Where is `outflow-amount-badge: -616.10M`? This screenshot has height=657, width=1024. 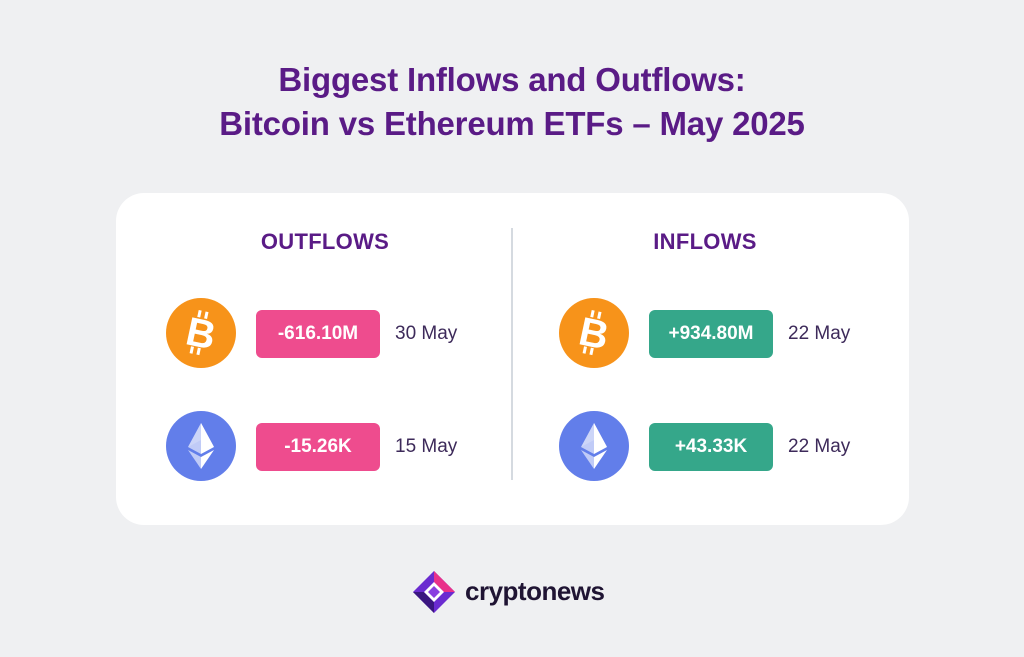
outflow-amount-badge: -616.10M is located at coordinates (318, 334).